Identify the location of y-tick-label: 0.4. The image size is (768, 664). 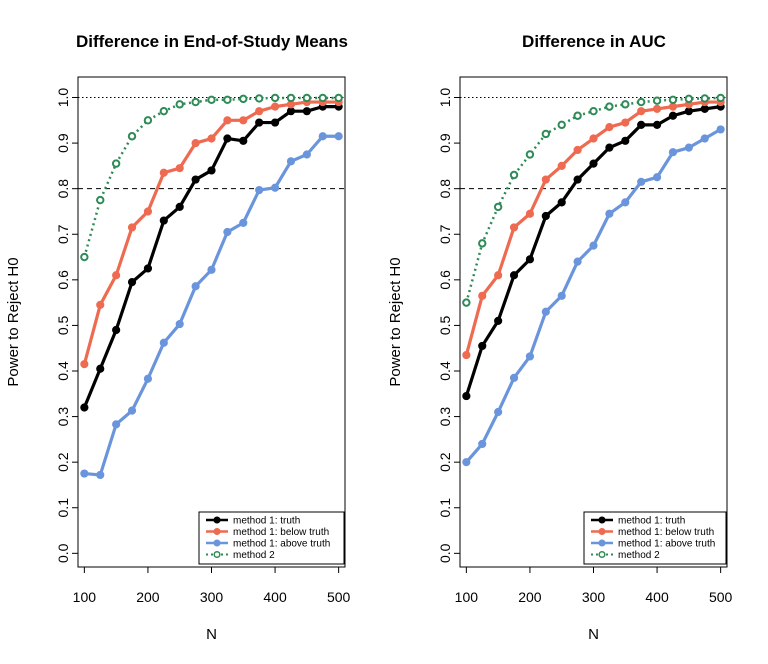
(445, 371).